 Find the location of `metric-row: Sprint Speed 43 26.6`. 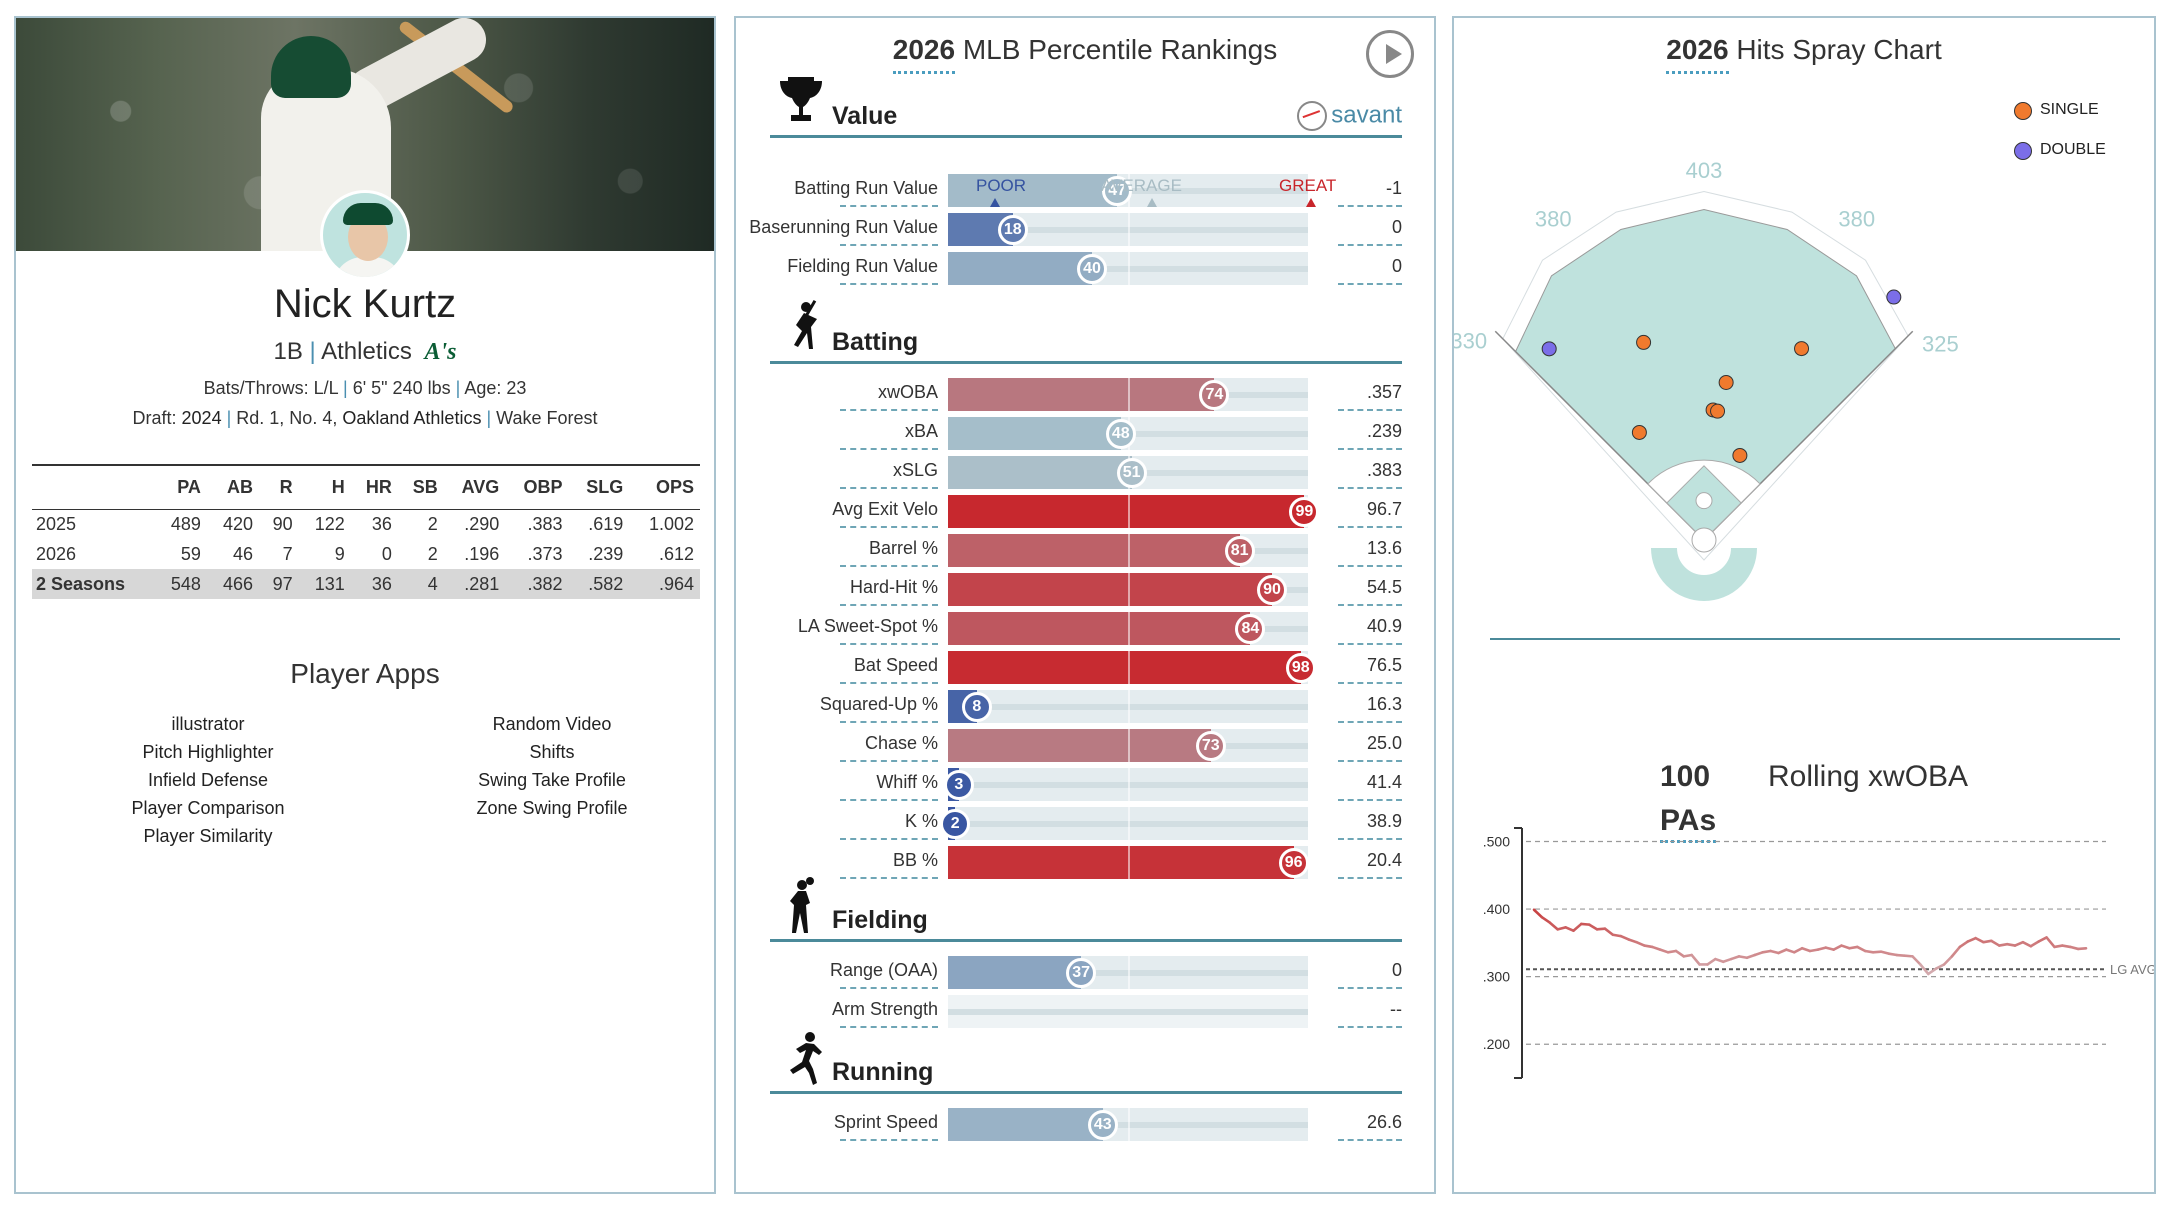

metric-row: Sprint Speed 43 26.6 is located at coordinates (1086, 1123).